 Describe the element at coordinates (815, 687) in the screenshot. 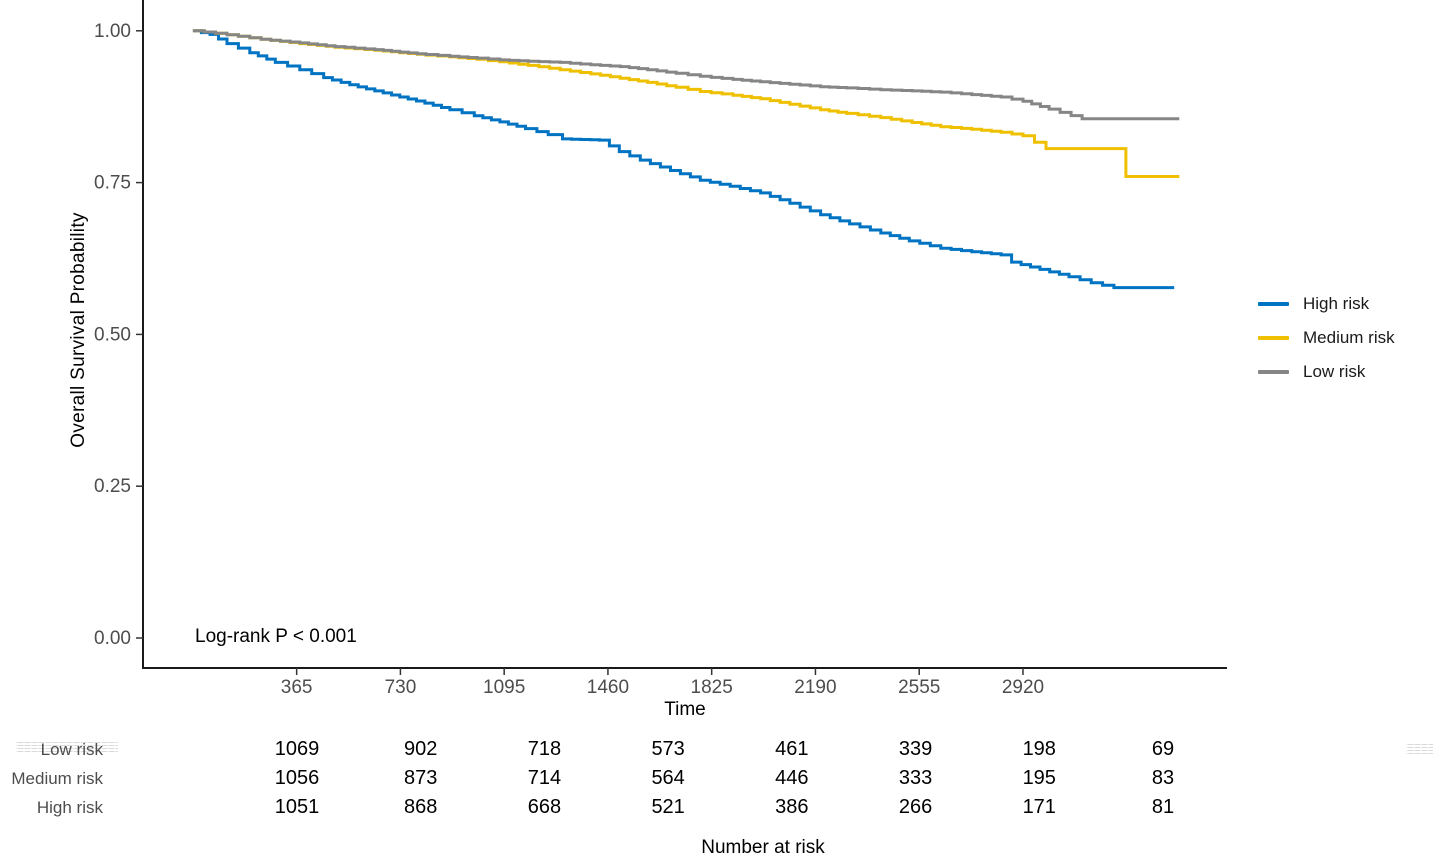

I see `x-tick-label: 2190` at that location.